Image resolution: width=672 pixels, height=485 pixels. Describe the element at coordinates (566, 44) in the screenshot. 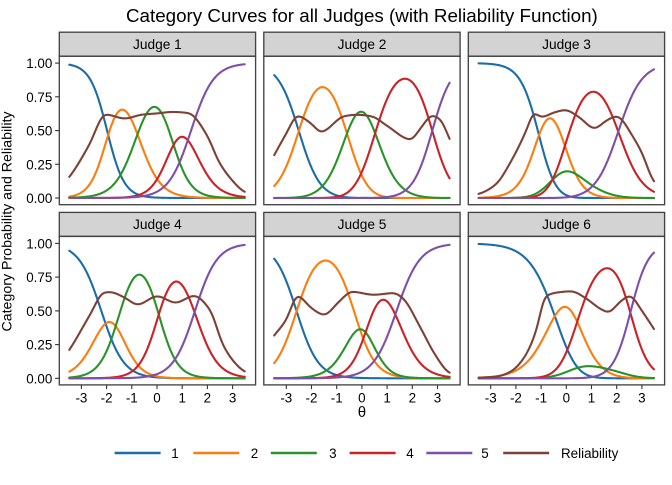

I see `svg-text: Judge 3` at that location.